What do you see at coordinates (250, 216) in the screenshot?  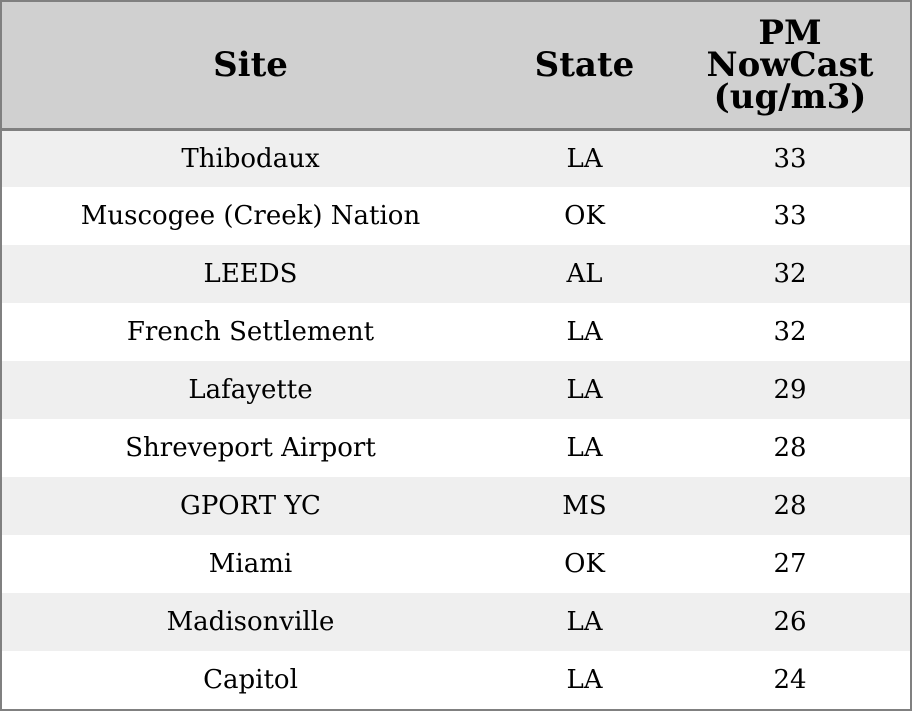 I see `cell-site: Muscogee (Creek) Nation` at bounding box center [250, 216].